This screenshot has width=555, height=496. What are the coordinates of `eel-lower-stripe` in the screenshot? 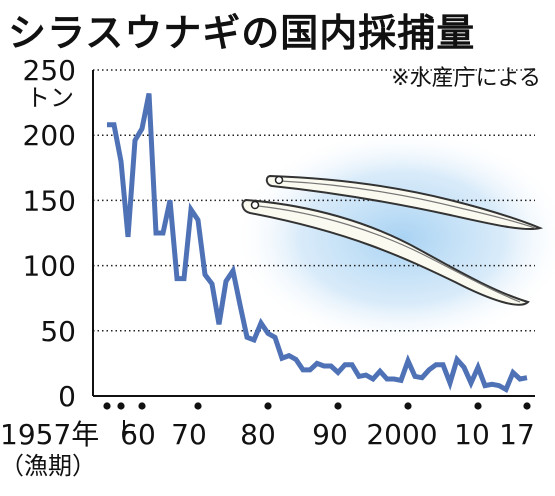 It's located at (389, 254).